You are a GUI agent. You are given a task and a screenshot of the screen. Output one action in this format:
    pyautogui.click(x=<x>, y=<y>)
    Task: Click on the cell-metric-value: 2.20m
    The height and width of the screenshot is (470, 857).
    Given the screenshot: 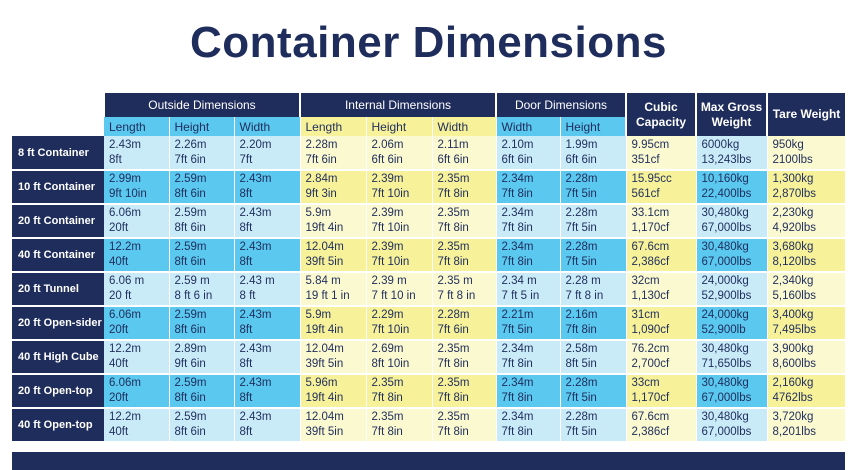 What is the action you would take?
    pyautogui.click(x=255, y=144)
    